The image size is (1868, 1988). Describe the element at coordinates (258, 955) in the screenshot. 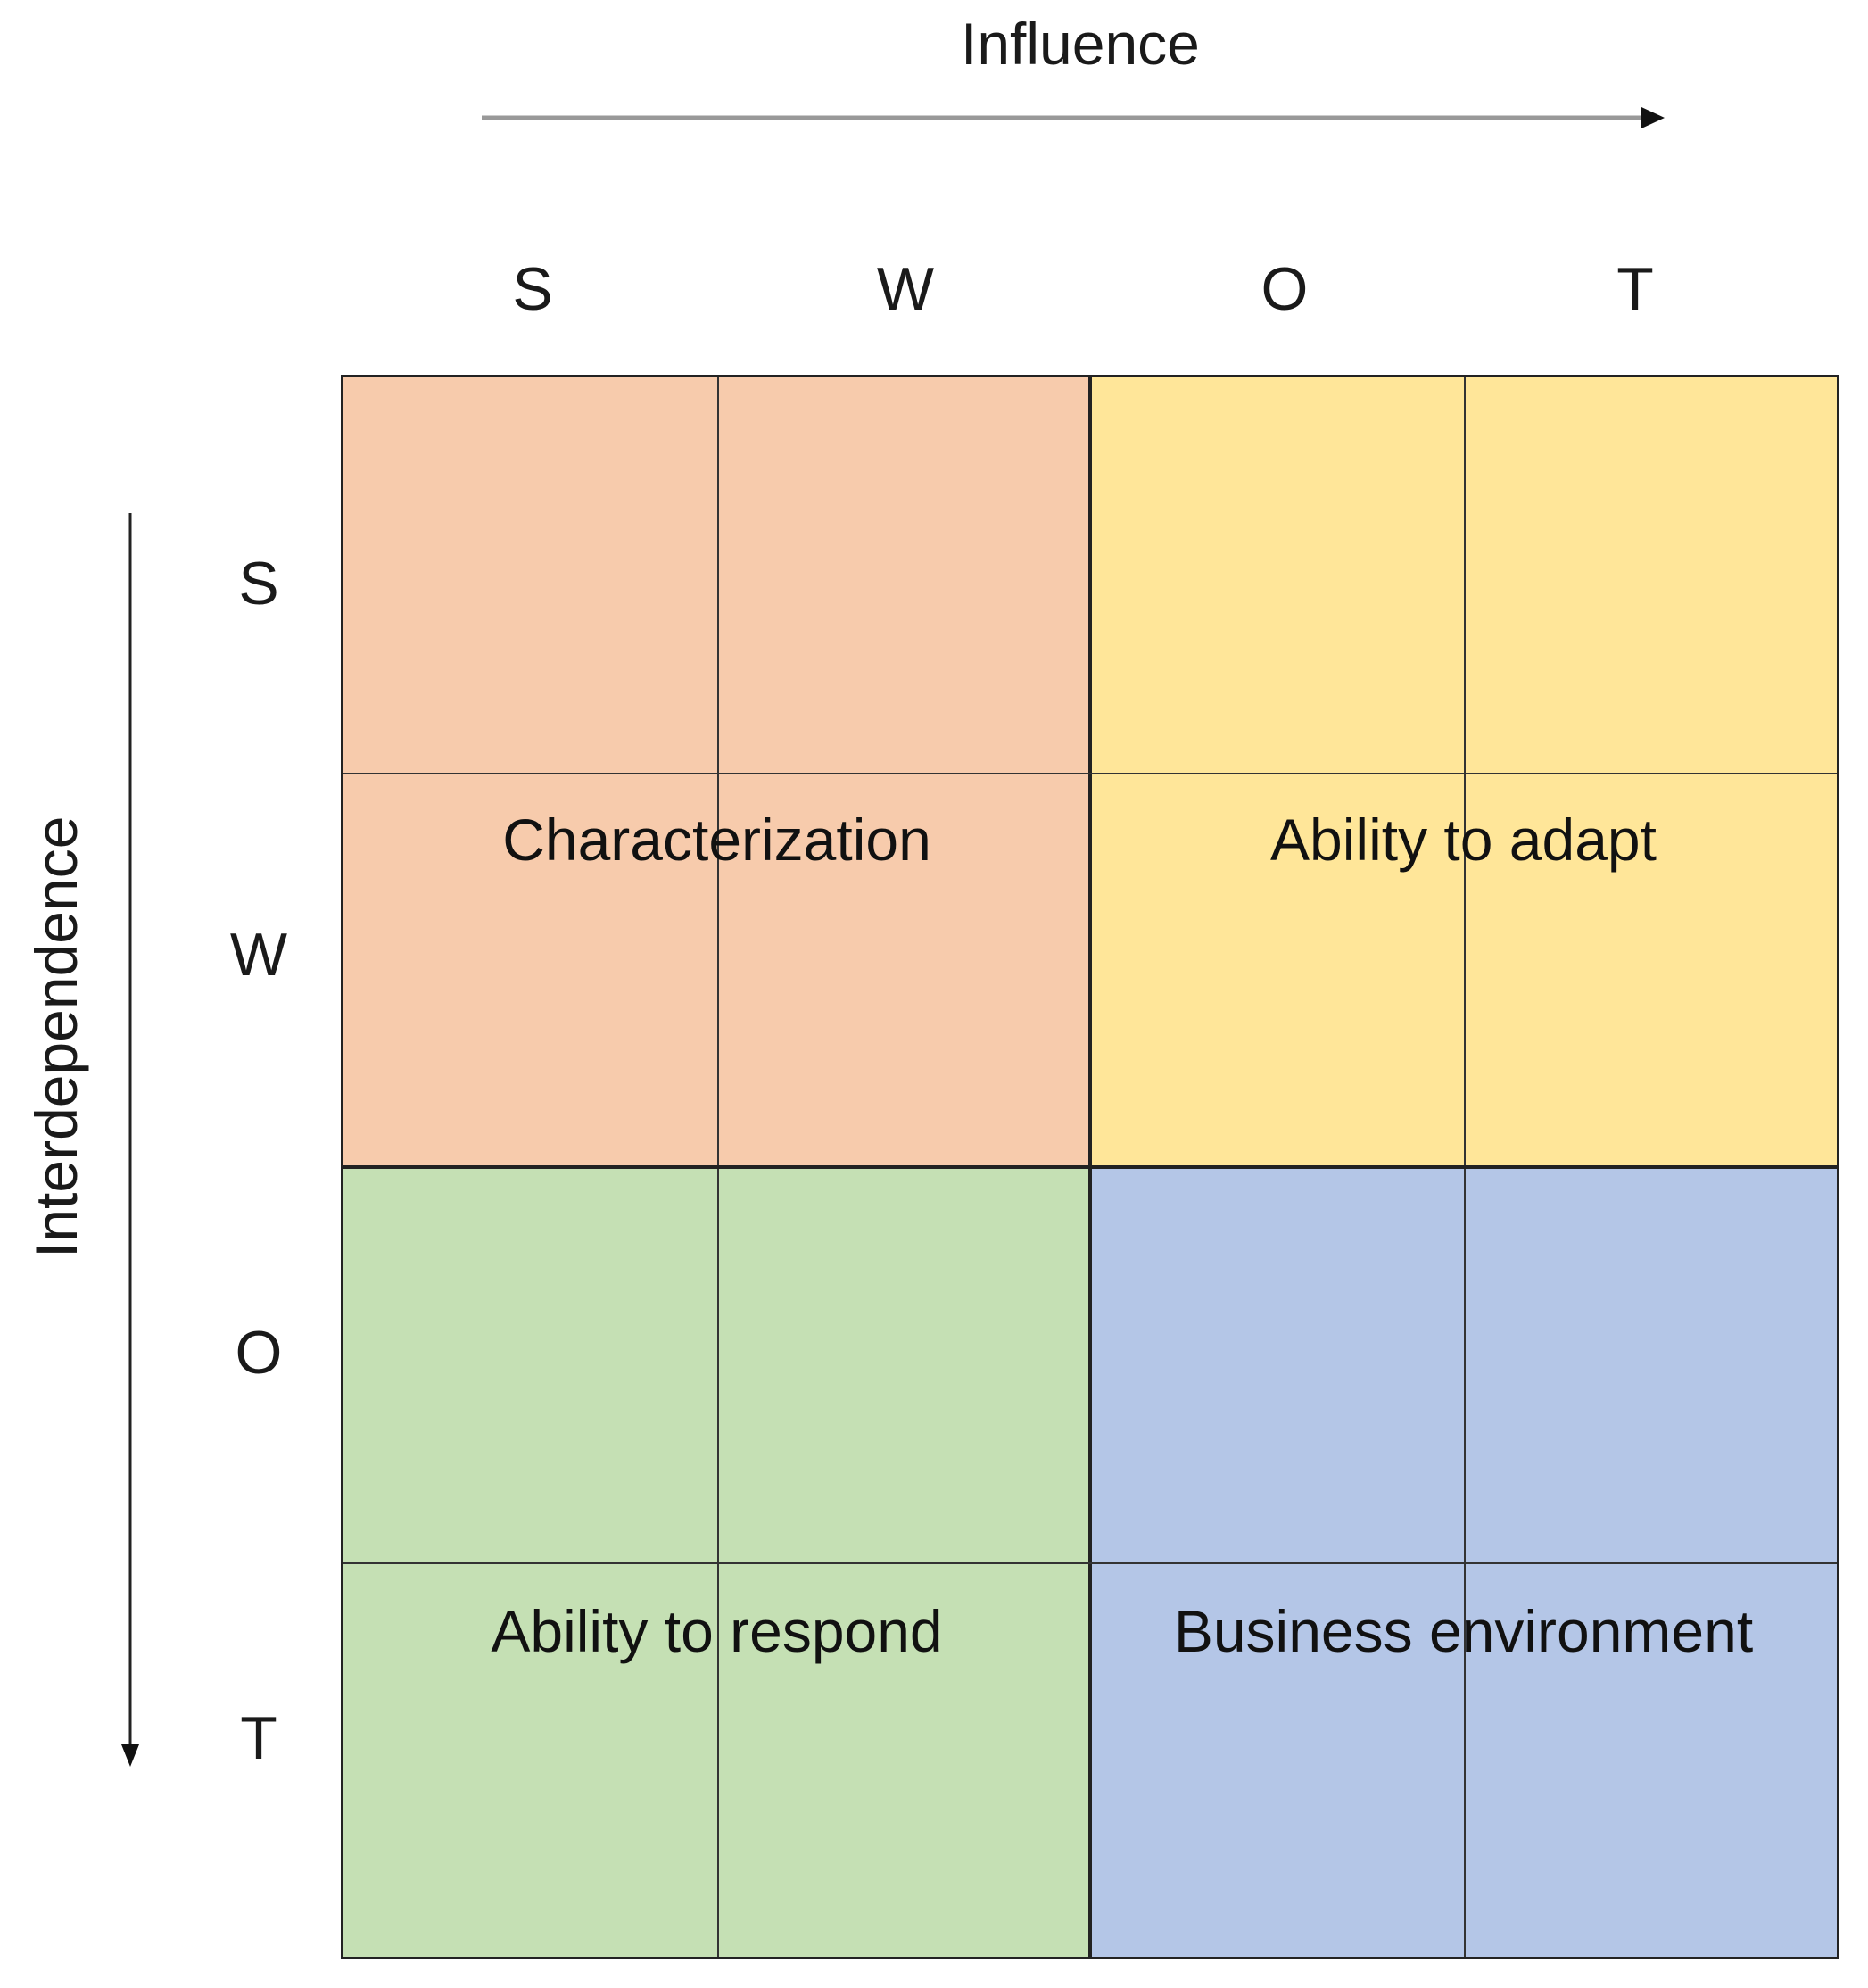

I see `row-label-w: W` at that location.